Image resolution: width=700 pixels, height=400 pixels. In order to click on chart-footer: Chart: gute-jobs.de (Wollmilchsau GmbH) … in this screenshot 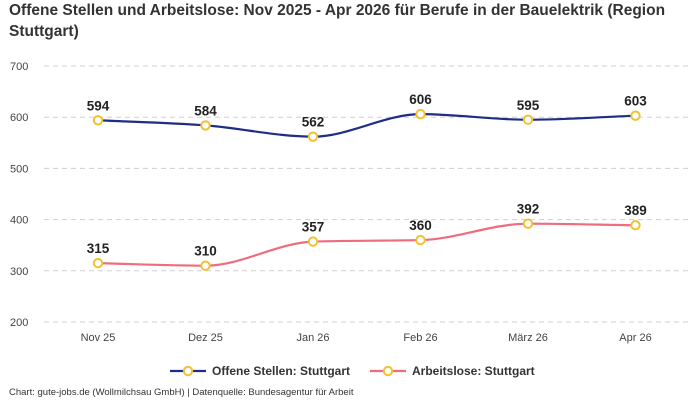, I will do `click(181, 392)`.